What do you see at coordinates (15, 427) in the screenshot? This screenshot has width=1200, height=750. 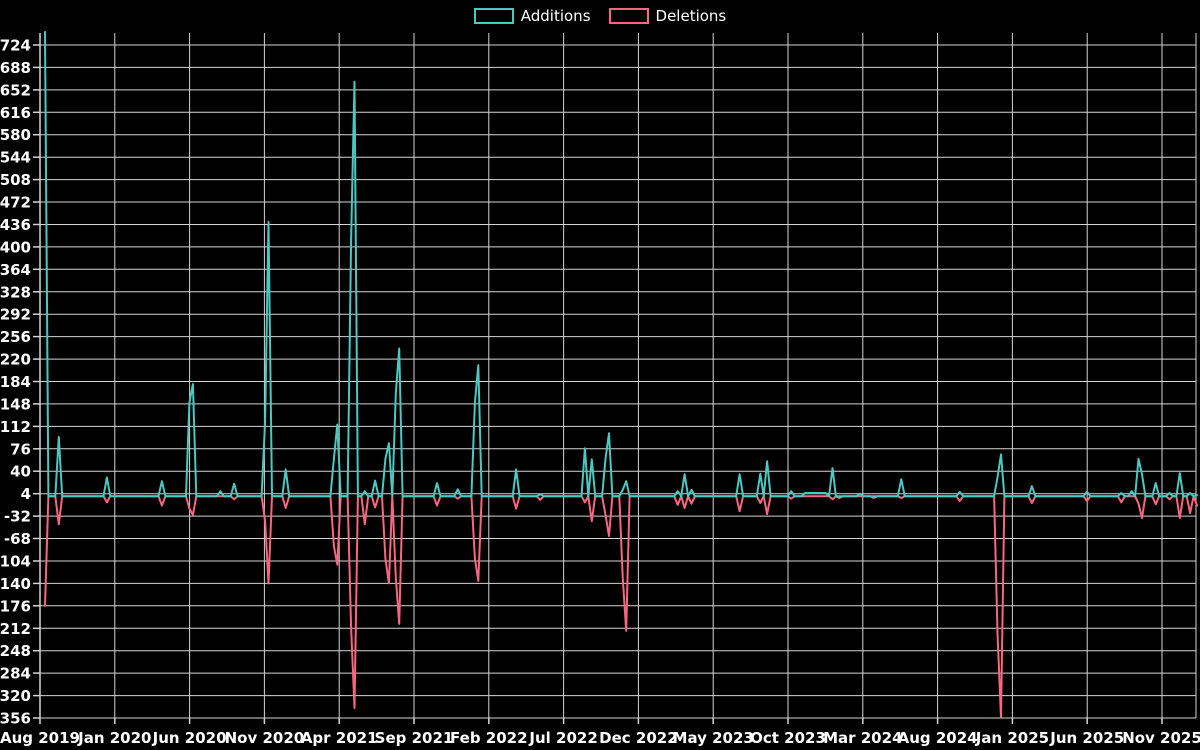 I see `y-tick-label: 112` at bounding box center [15, 427].